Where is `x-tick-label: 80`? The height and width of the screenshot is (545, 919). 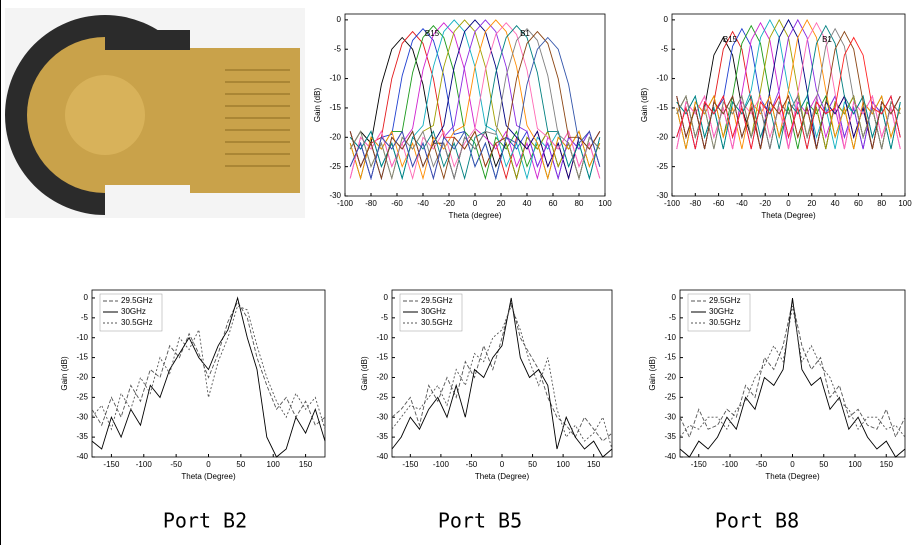 x-tick-label: 80 is located at coordinates (881, 203).